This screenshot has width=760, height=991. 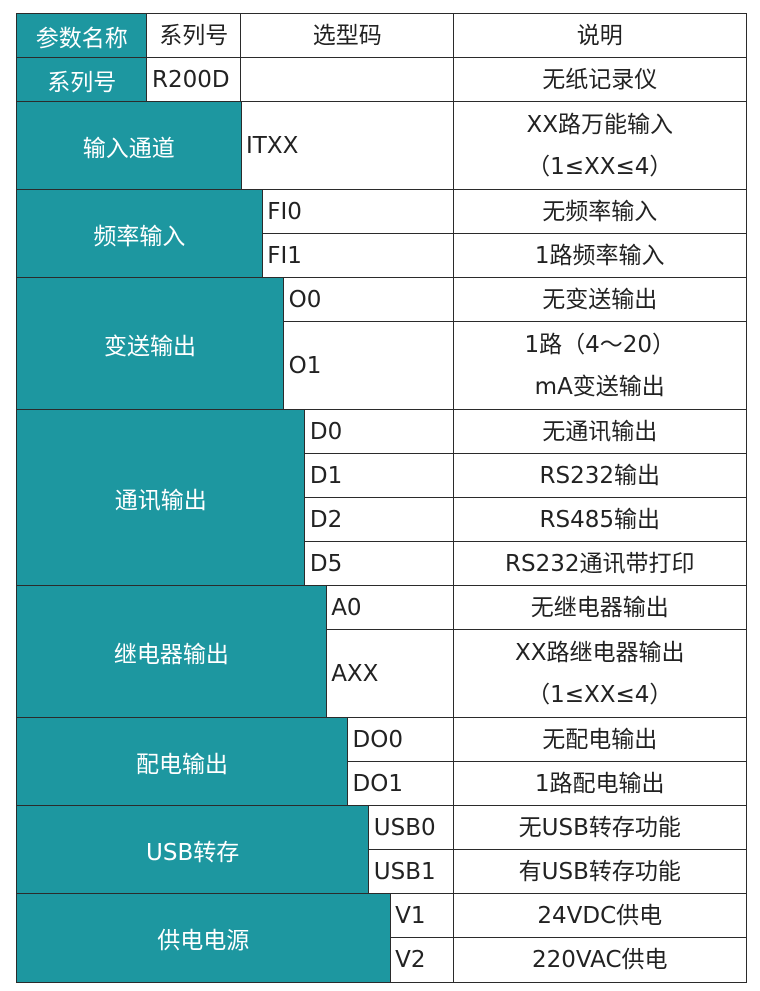 I want to click on code-cell: D2, so click(x=379, y=520).